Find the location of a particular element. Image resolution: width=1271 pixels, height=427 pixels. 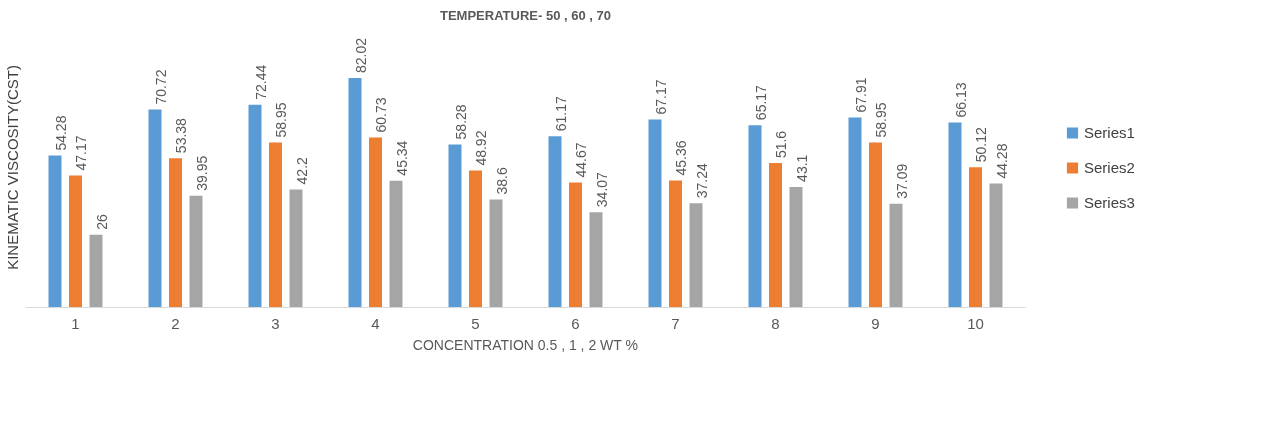

x-tick-label: 10 is located at coordinates (975, 323).